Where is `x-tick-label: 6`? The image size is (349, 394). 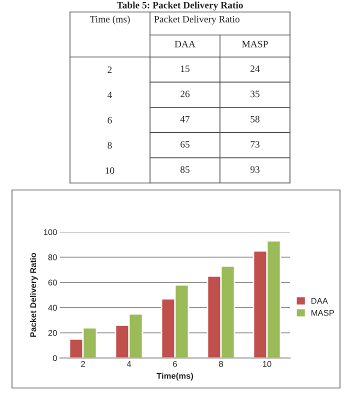 x-tick-label: 6 is located at coordinates (175, 364).